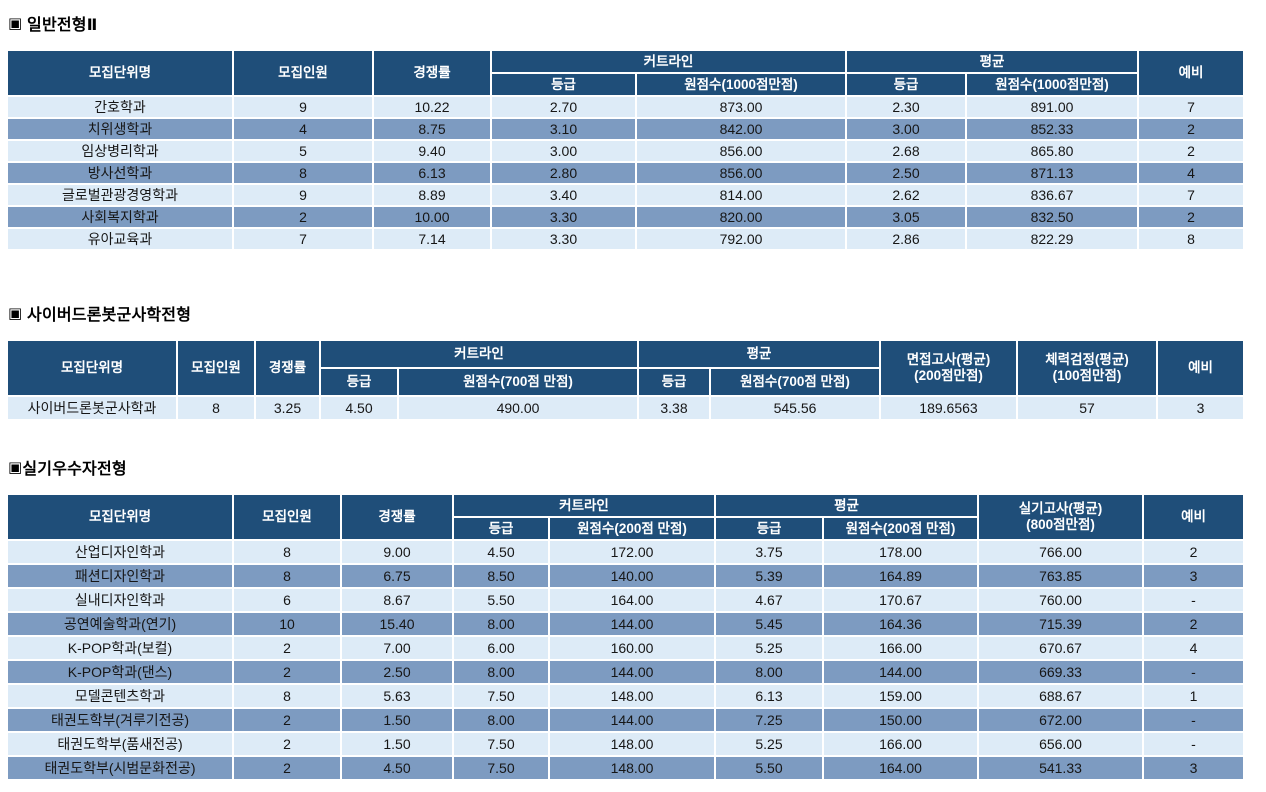 The width and height of the screenshot is (1266, 792). What do you see at coordinates (741, 107) in the screenshot?
I see `value-cell: 873.00` at bounding box center [741, 107].